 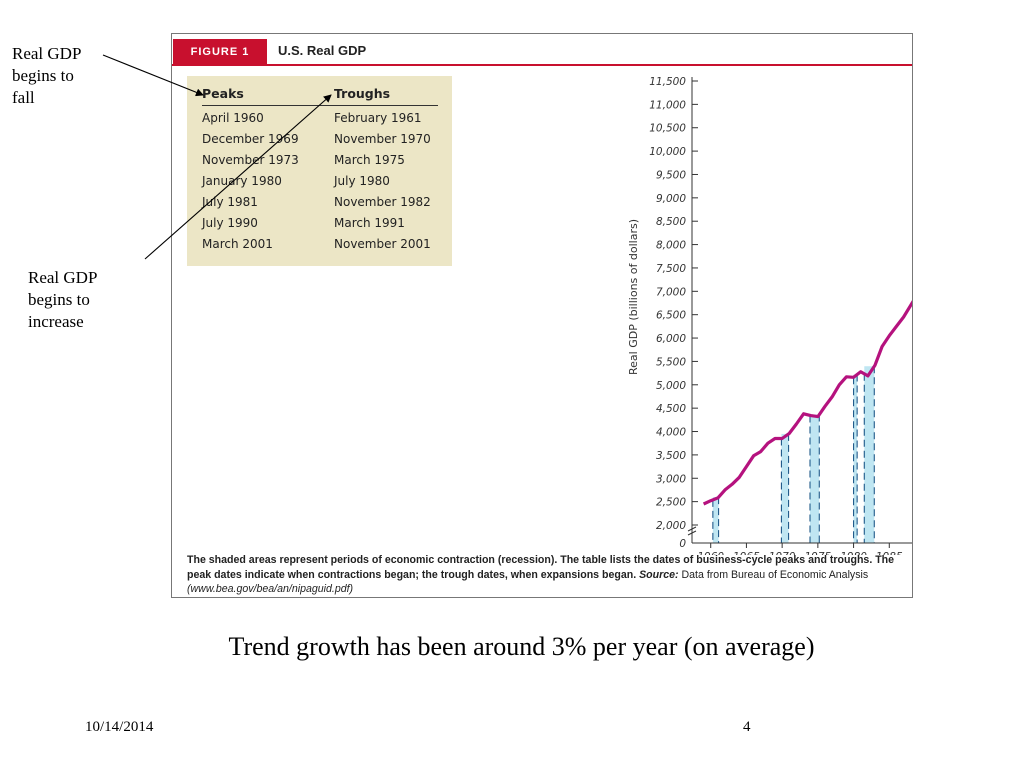 What do you see at coordinates (242, 181) in the screenshot?
I see `table-cell-peak: January 1980` at bounding box center [242, 181].